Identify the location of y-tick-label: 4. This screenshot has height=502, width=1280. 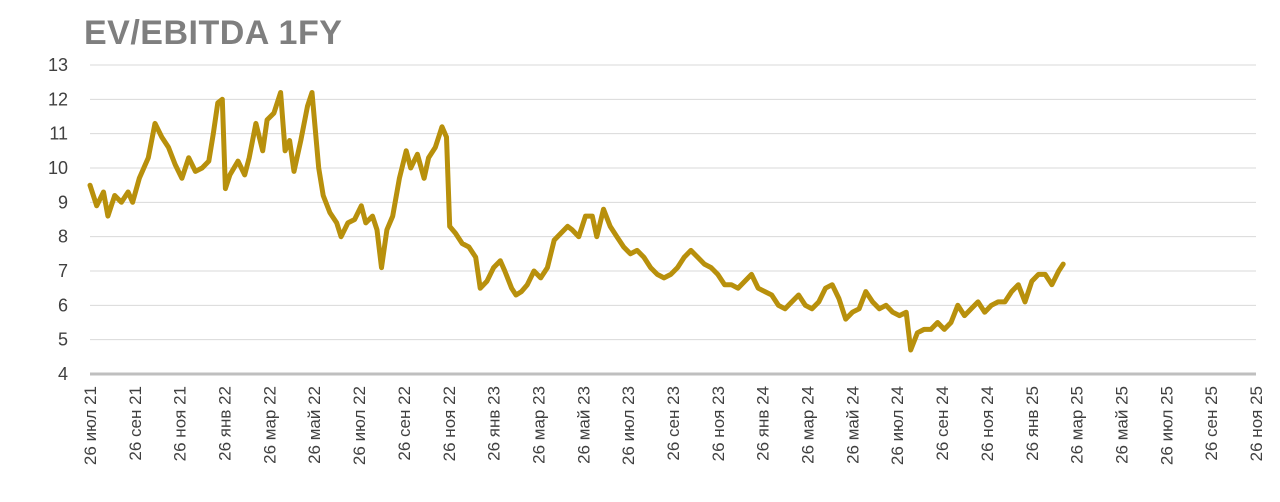
(63, 374).